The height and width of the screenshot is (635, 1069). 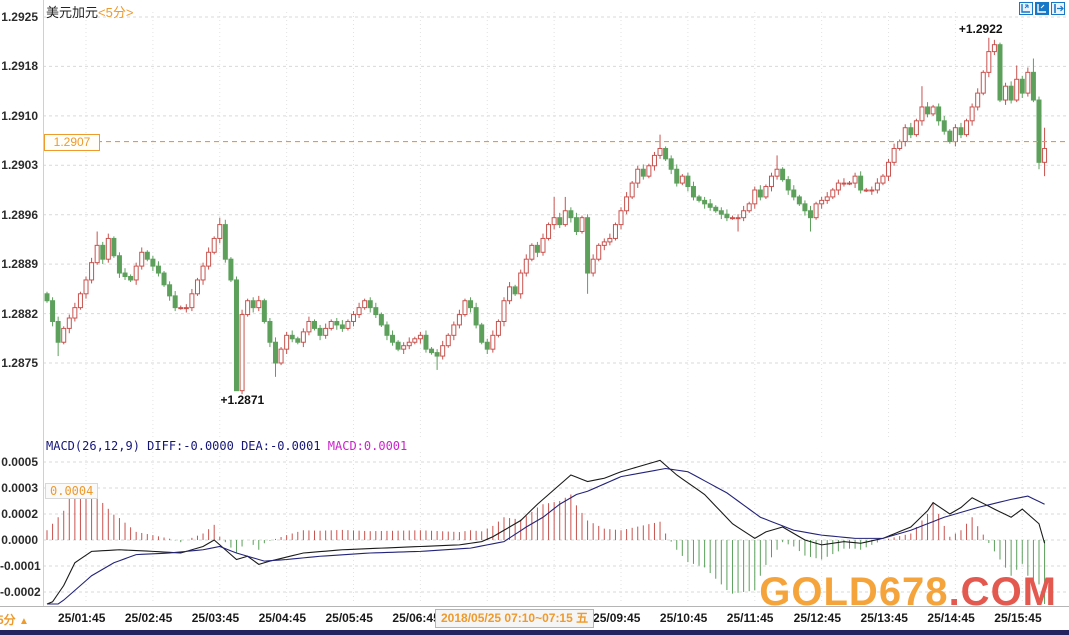 I want to click on time-tick-label: 25/04:45, so click(x=282, y=618).